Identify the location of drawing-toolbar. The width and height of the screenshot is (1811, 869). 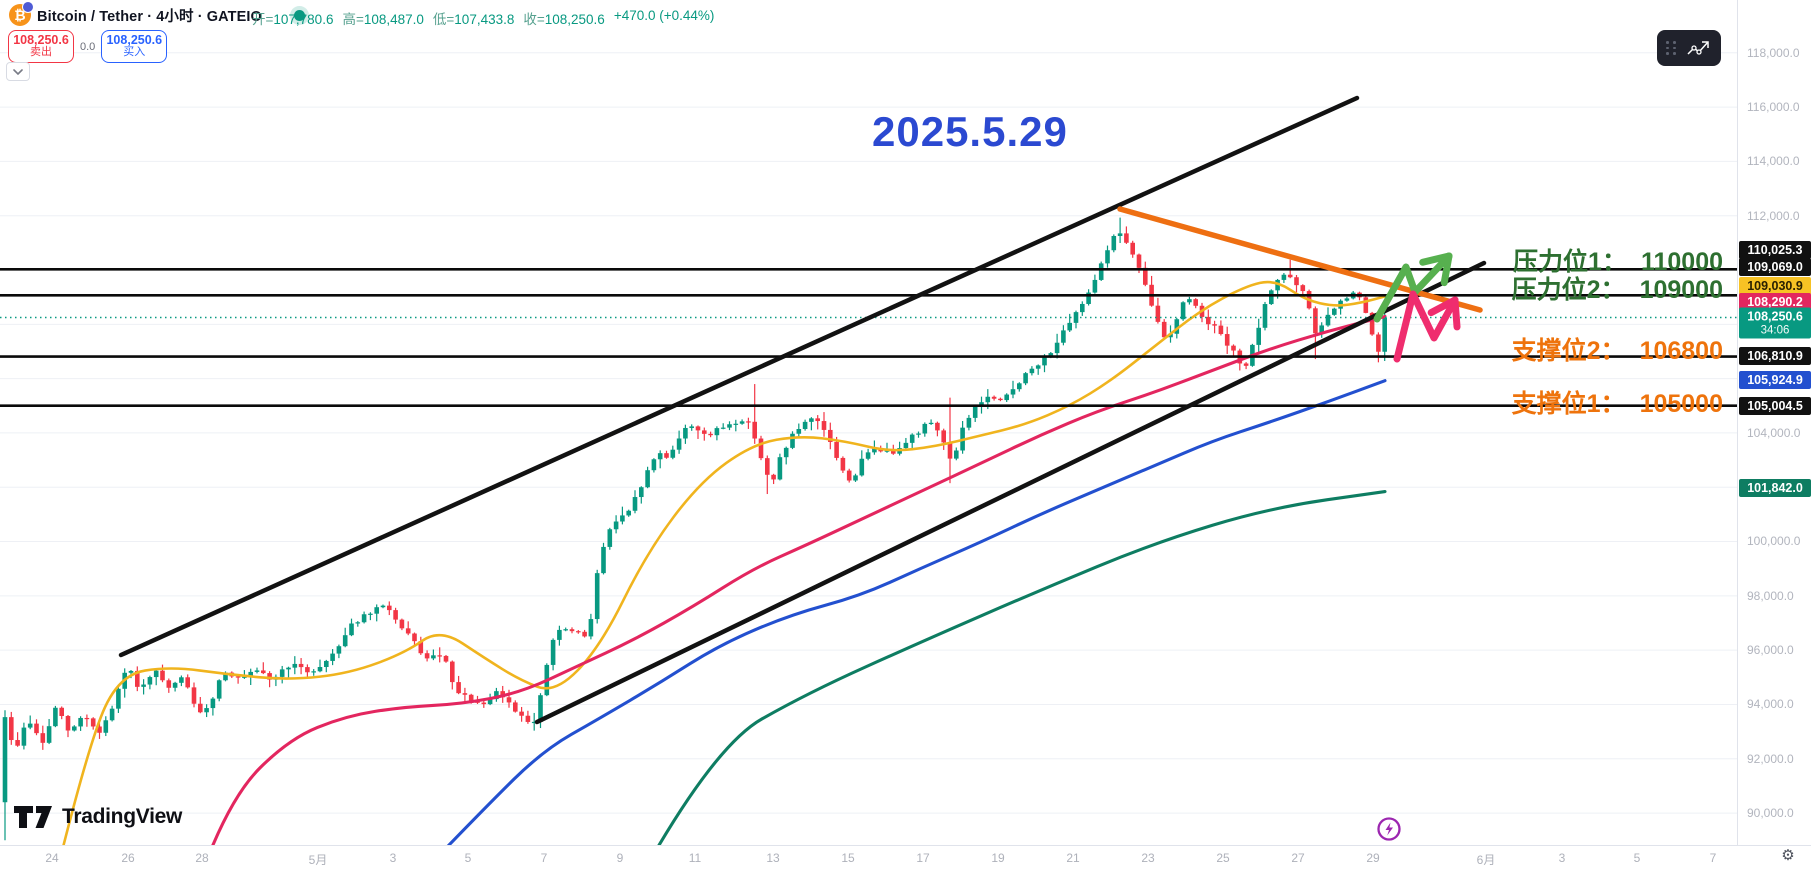
(1689, 48).